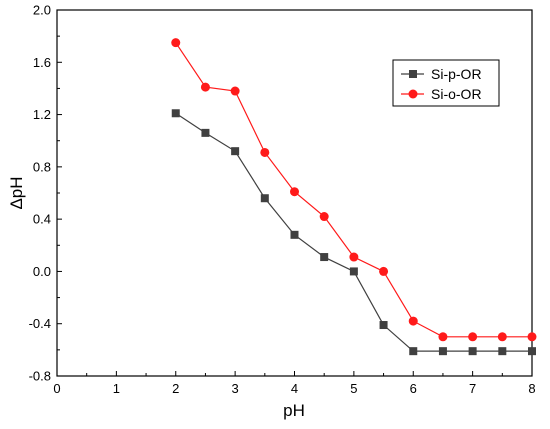 This screenshot has width=550, height=429. Describe the element at coordinates (472, 388) in the screenshot. I see `x-tick-label: 7` at that location.